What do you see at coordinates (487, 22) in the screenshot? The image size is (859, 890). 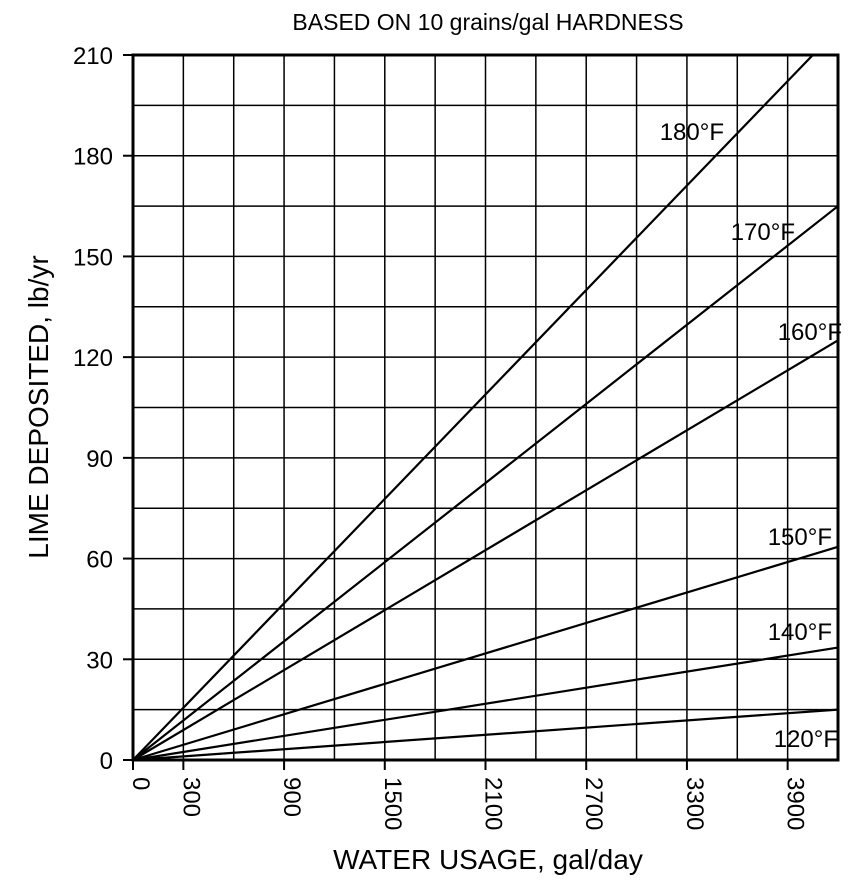 I see `chart-title: BASED ON 10 grains/gal HARDNESS` at bounding box center [487, 22].